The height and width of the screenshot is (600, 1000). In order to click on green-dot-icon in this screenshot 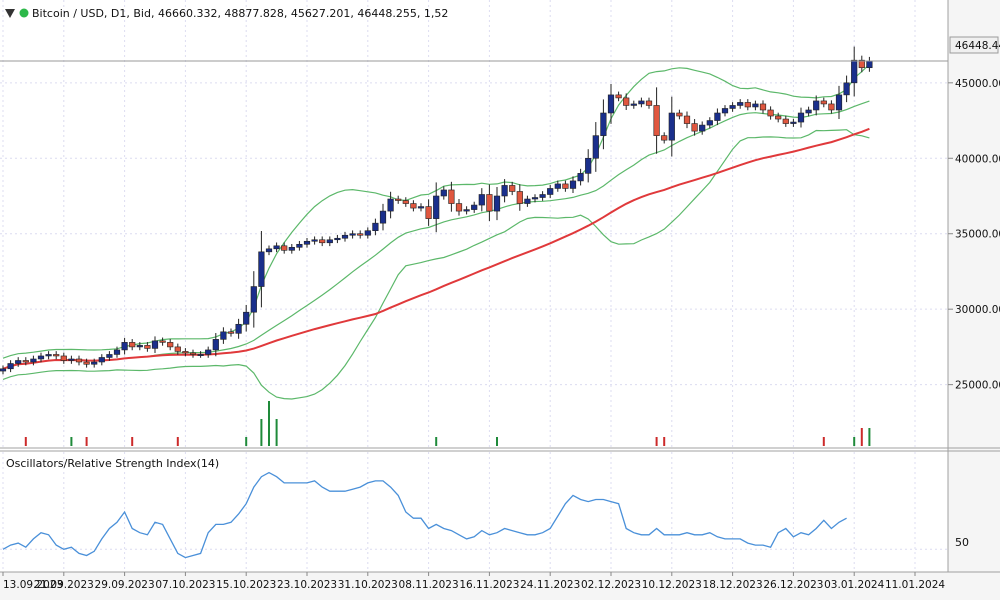, I will do `click(24, 13)`.